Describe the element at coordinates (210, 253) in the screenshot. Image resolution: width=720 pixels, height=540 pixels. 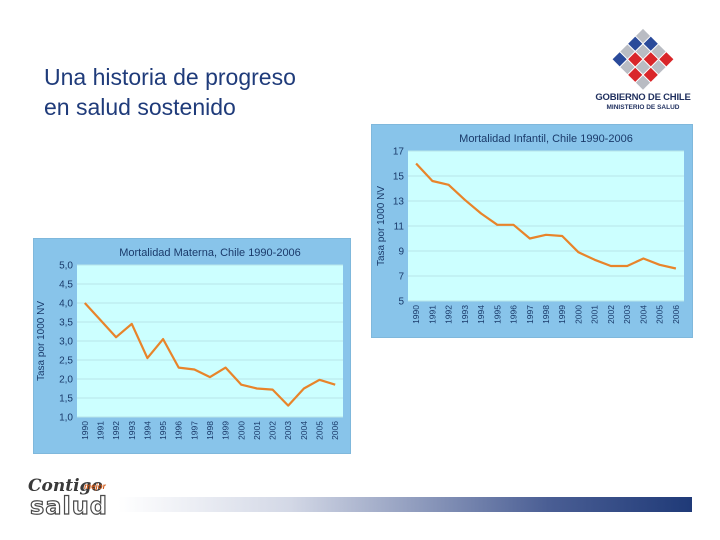
I see `chart-title: Mortalidad Materna, Chile 1990-2006` at that location.